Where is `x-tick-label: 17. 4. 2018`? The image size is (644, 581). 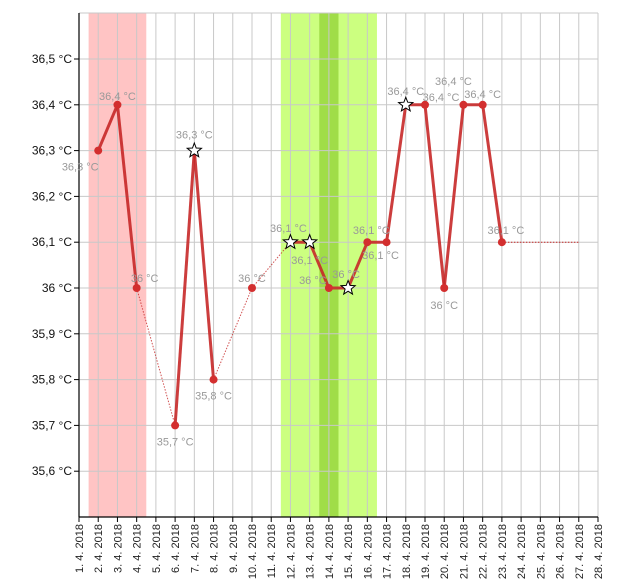 x-tick-label: 17. 4. 2018 is located at coordinates (388, 551).